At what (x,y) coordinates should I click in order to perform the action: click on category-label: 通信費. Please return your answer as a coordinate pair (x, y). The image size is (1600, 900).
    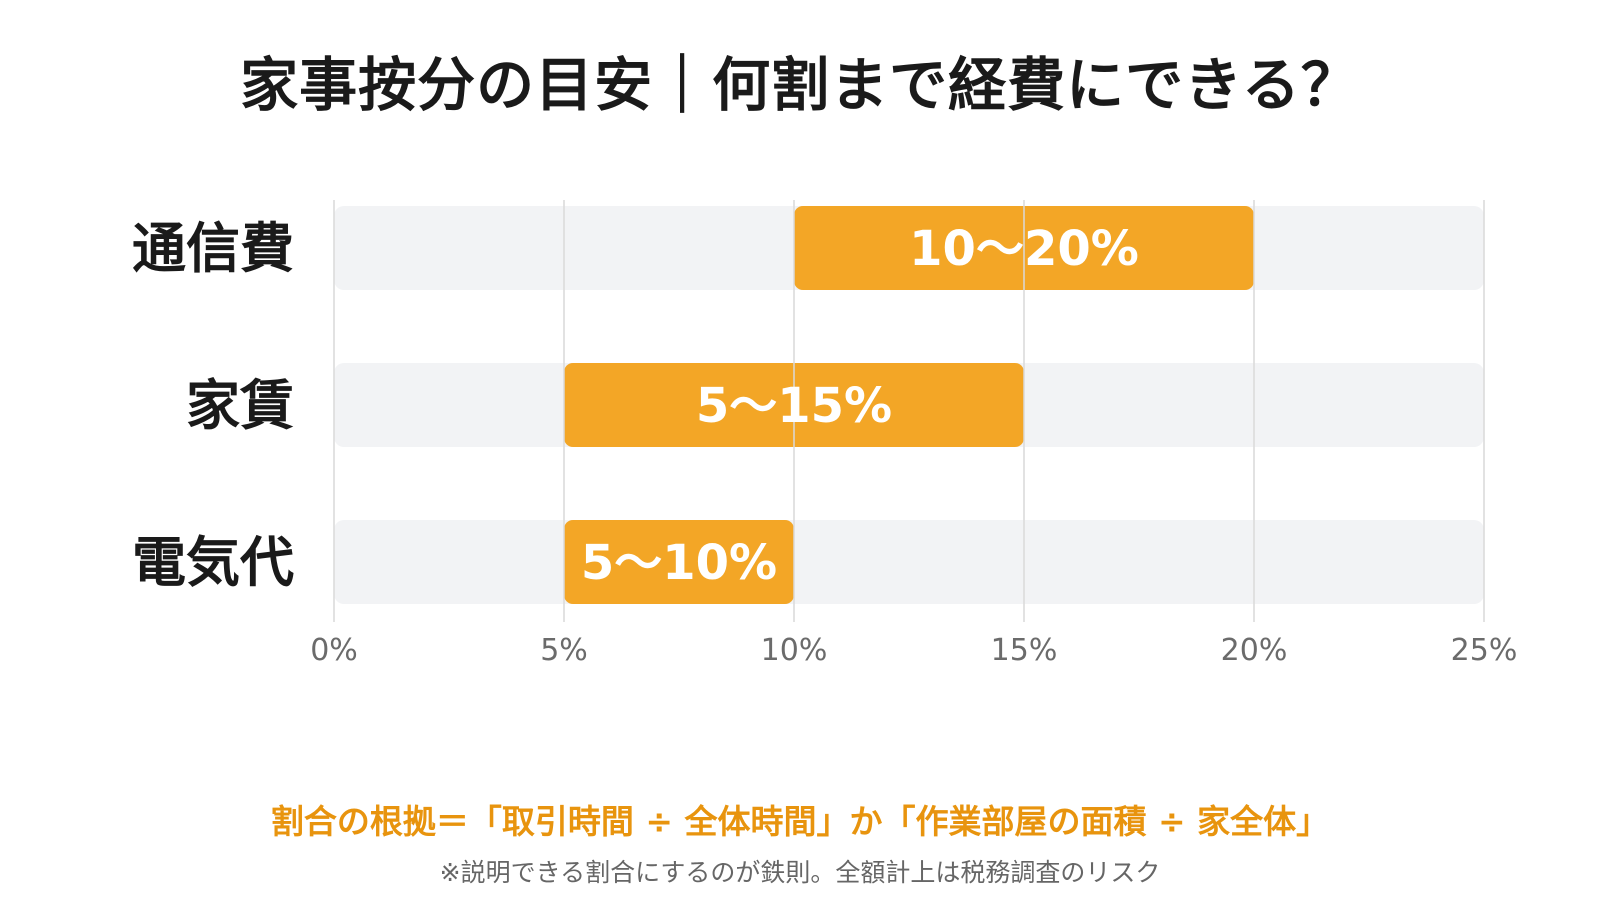
    Looking at the image, I should click on (213, 248).